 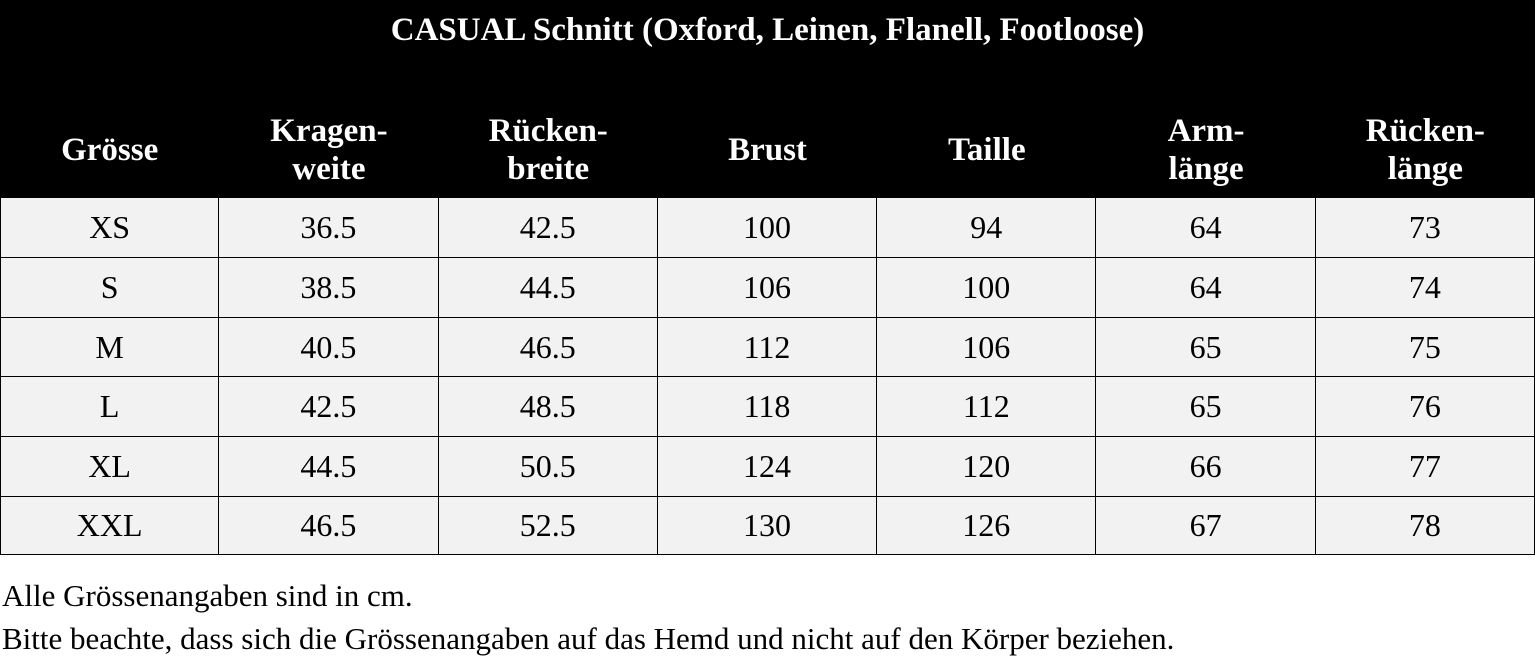 I want to click on value-cell: 130, so click(x=767, y=526).